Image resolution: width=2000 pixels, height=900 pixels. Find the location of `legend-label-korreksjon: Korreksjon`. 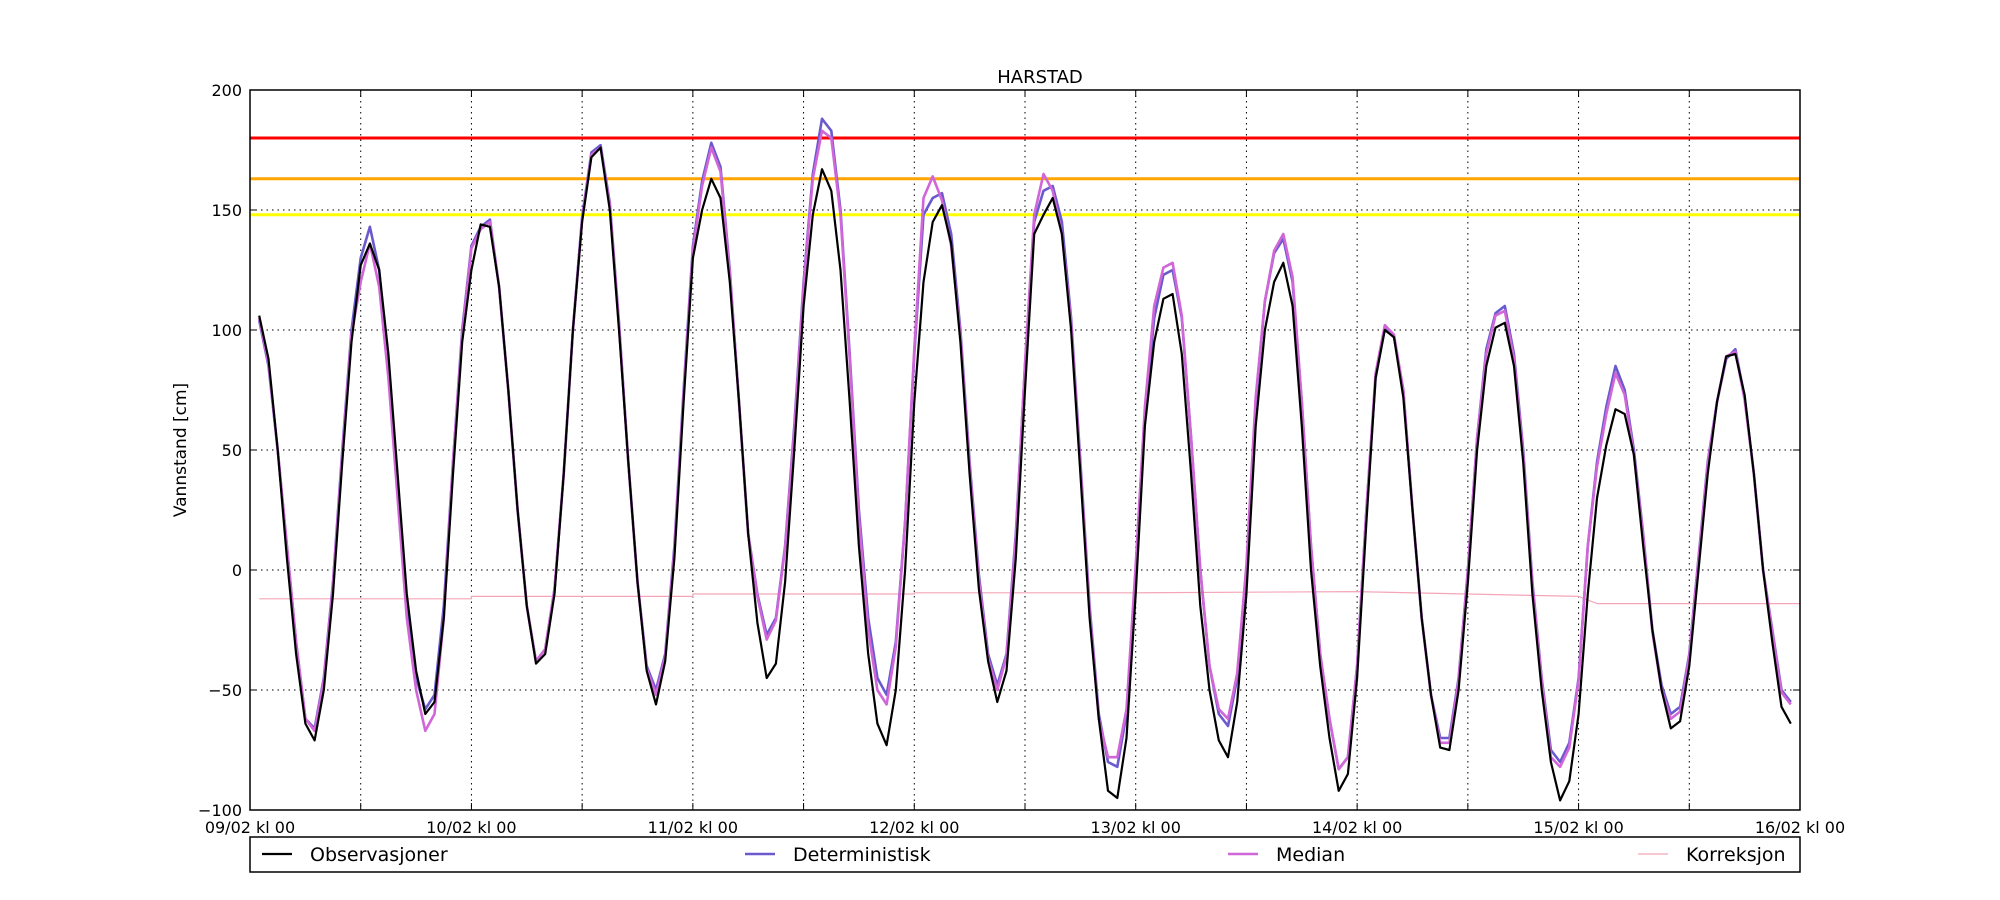

legend-label-korreksjon: Korreksjon is located at coordinates (1736, 855).